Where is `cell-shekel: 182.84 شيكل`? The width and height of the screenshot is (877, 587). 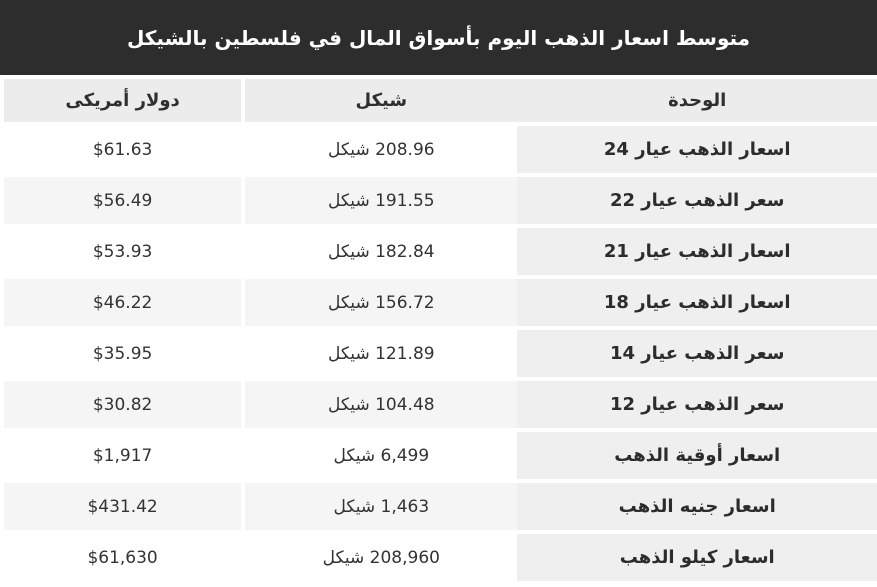 cell-shekel: 182.84 شيكل is located at coordinates (379, 249).